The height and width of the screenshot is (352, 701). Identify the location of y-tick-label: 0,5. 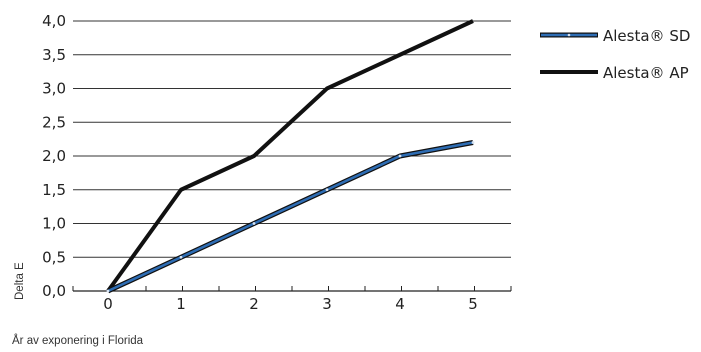
(54, 257).